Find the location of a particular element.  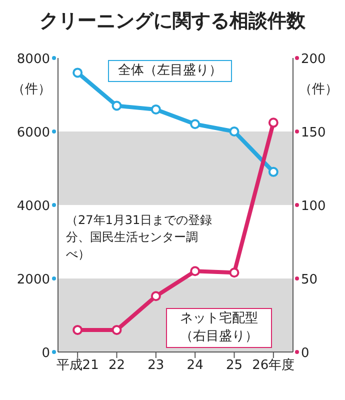

x-tick-label: 24 is located at coordinates (195, 366).